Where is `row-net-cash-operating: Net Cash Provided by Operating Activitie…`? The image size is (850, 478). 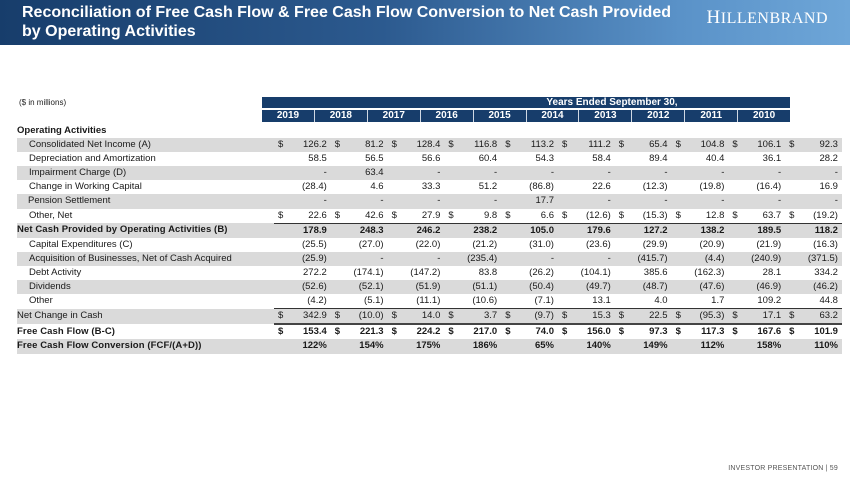 row-net-cash-operating: Net Cash Provided by Operating Activitie… is located at coordinates (429, 230).